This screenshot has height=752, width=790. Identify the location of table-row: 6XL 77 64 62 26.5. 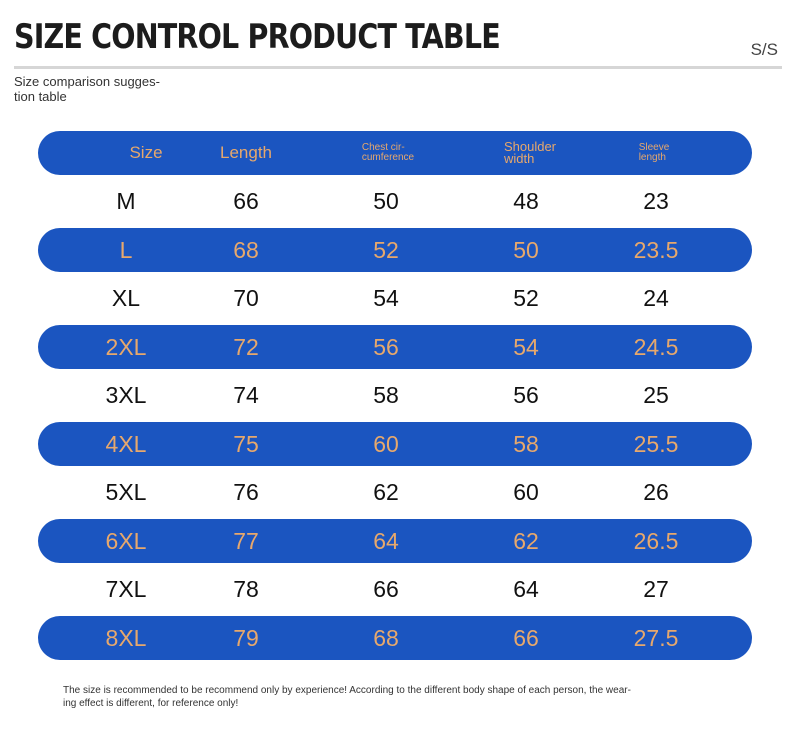
(395, 541).